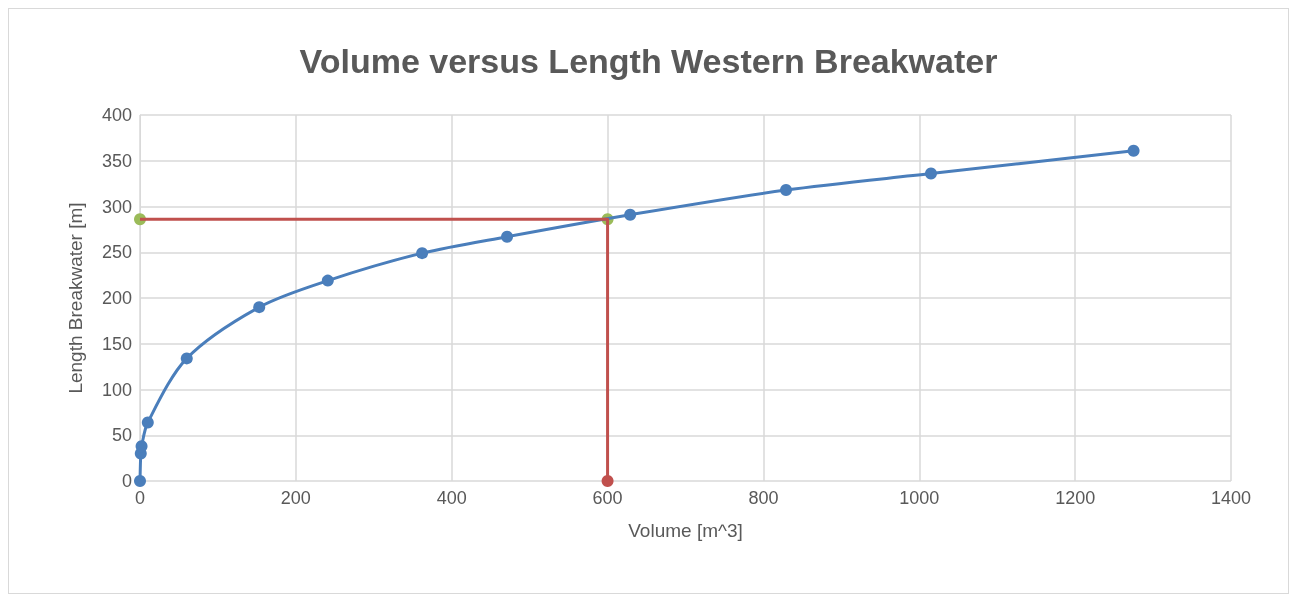 The width and height of the screenshot is (1295, 600). Describe the element at coordinates (116, 115) in the screenshot. I see `y-tick-label: 400` at that location.